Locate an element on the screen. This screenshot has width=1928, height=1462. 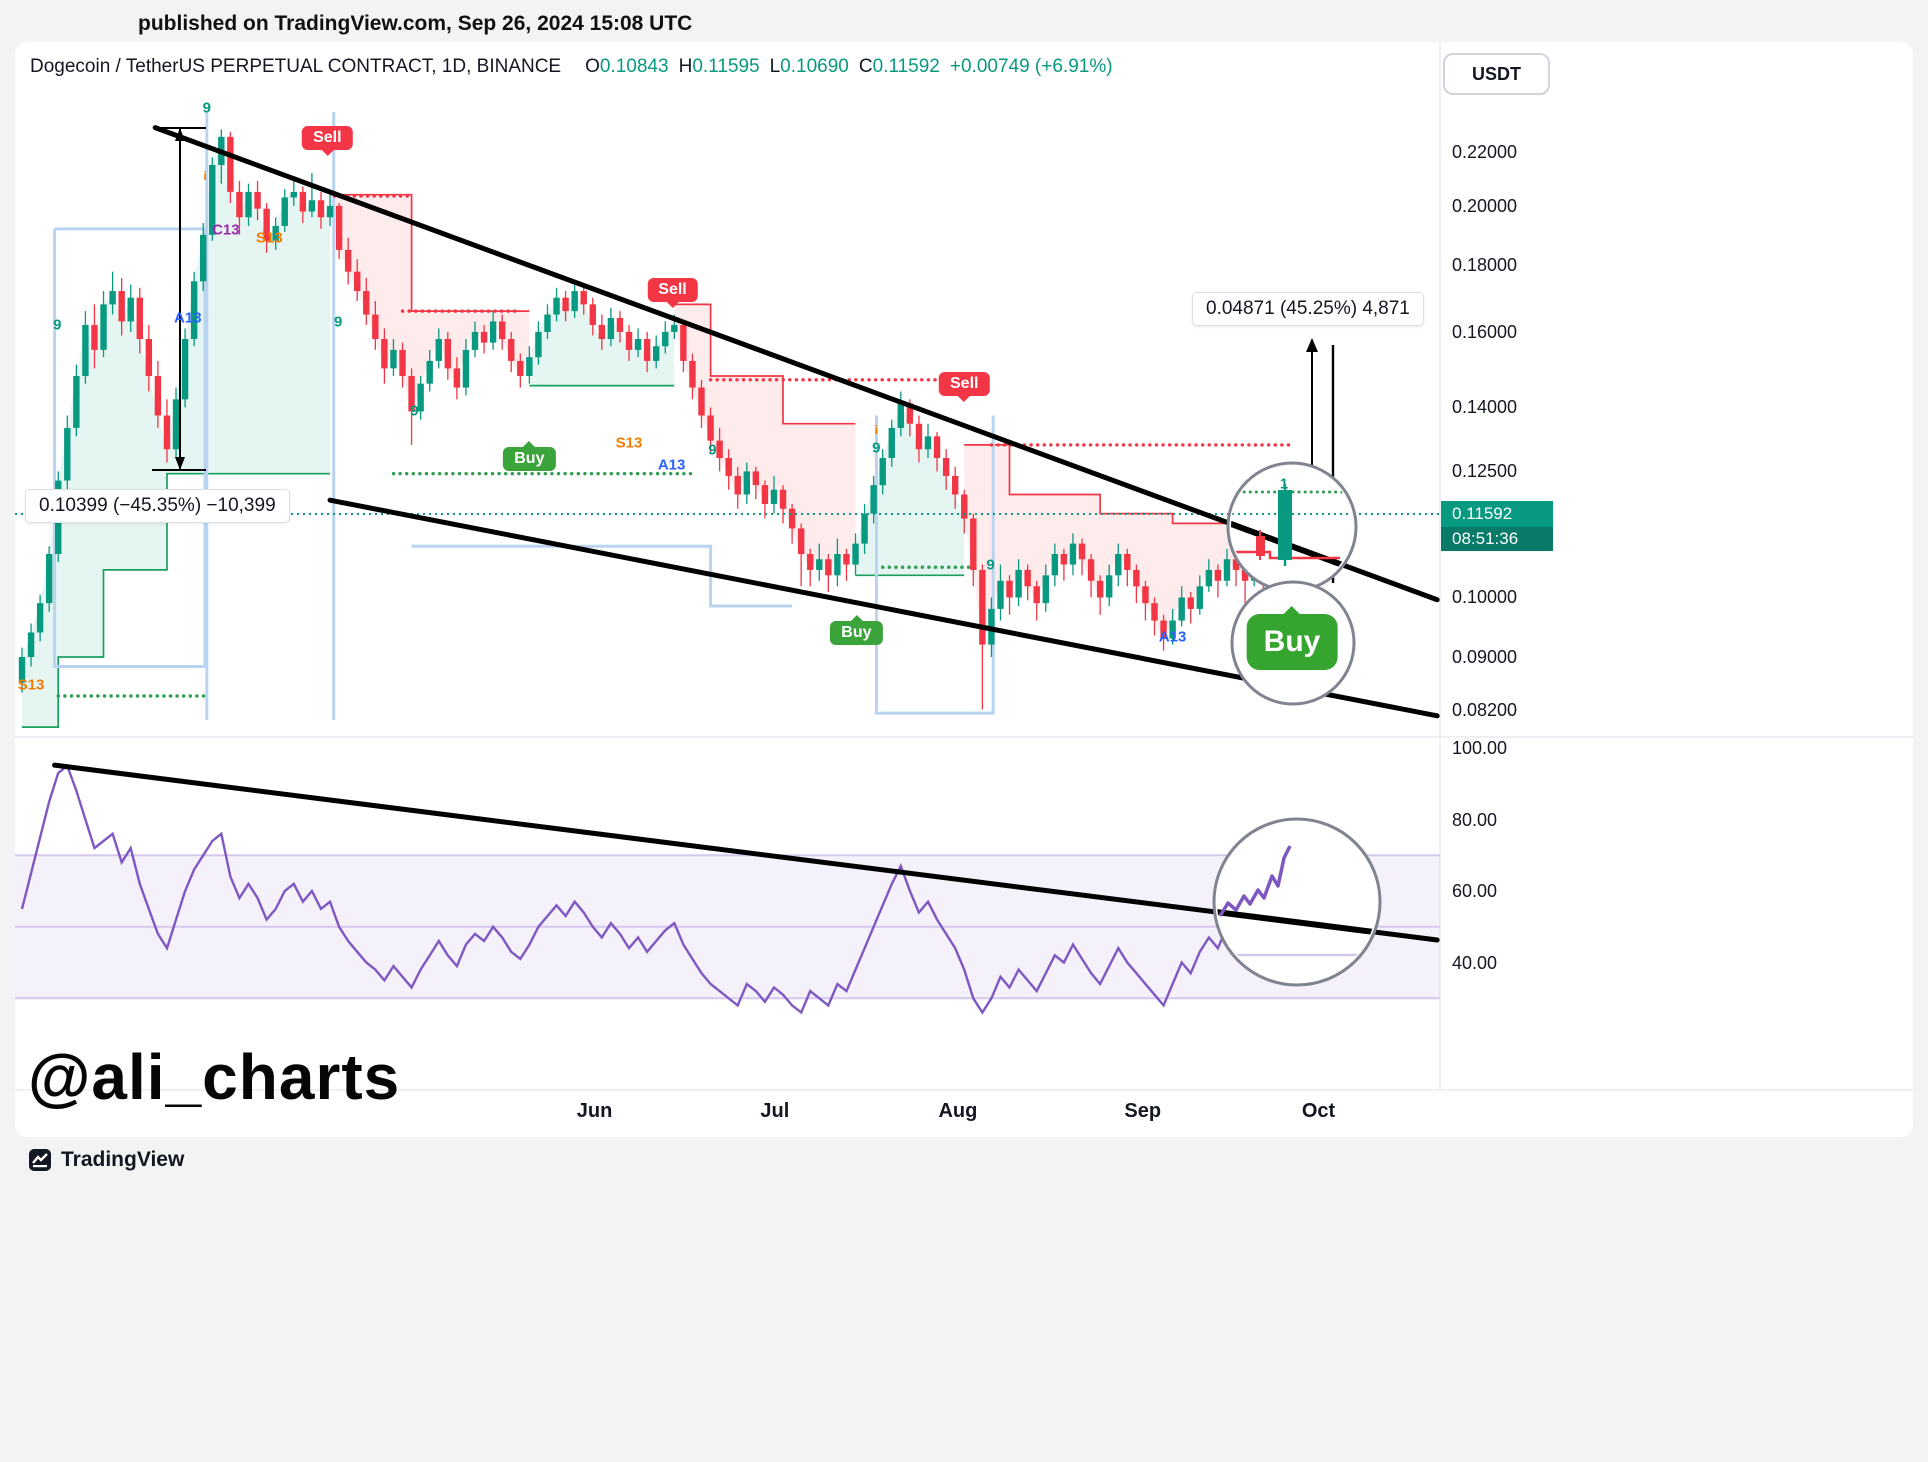
month-tick-aug: Aug is located at coordinates (958, 1111).